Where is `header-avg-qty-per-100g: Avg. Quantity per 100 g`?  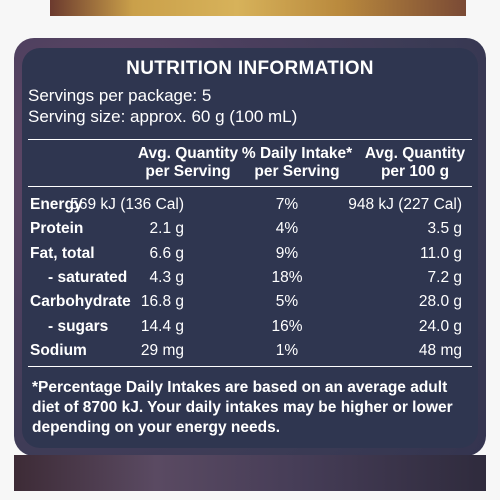
header-avg-qty-per-100g: Avg. Quantity per 100 g is located at coordinates (415, 163).